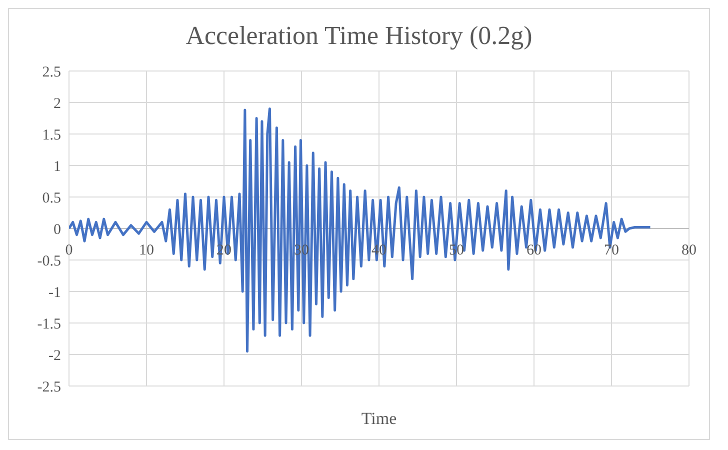  What do you see at coordinates (359, 36) in the screenshot?
I see `chart-title: Acceleration Time History (0.2g)` at bounding box center [359, 36].